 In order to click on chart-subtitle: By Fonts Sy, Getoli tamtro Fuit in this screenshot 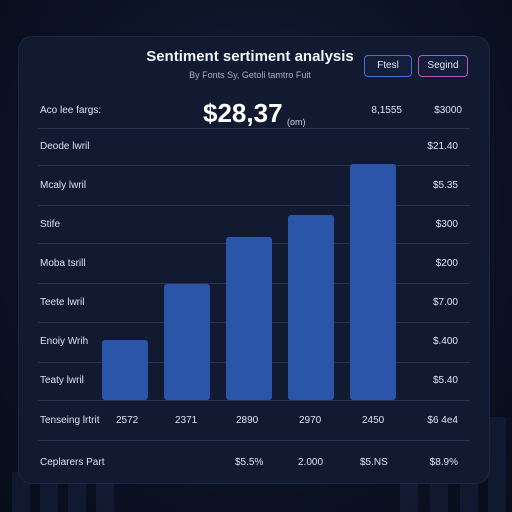, I will do `click(250, 75)`.